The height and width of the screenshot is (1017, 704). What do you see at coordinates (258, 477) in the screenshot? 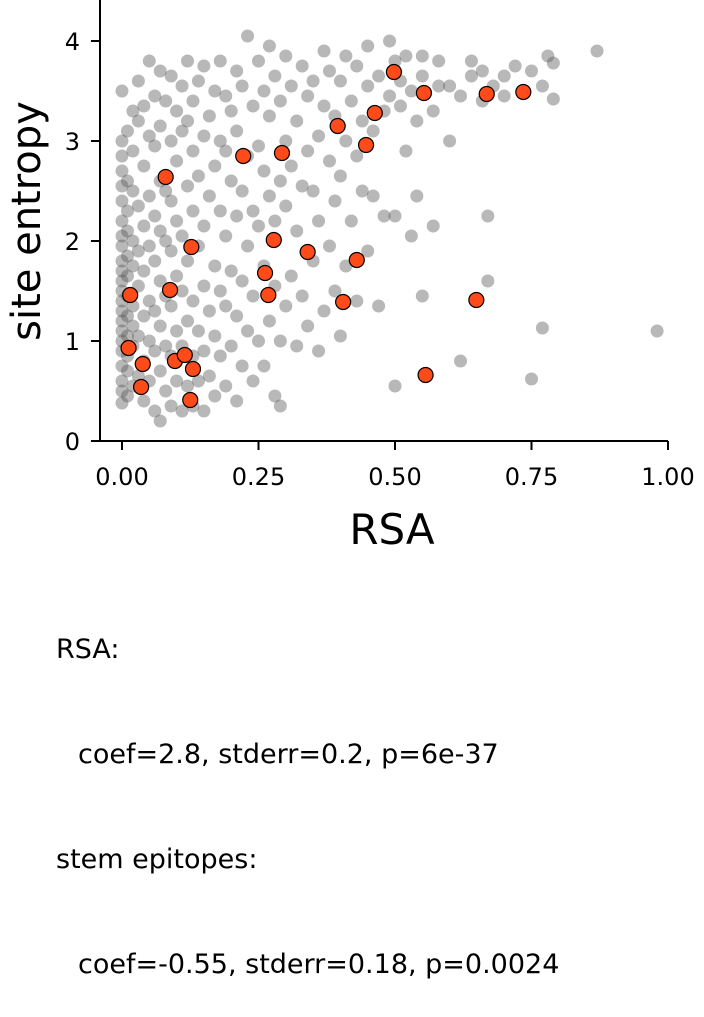
I see `x-tick-label: 0.25` at bounding box center [258, 477].